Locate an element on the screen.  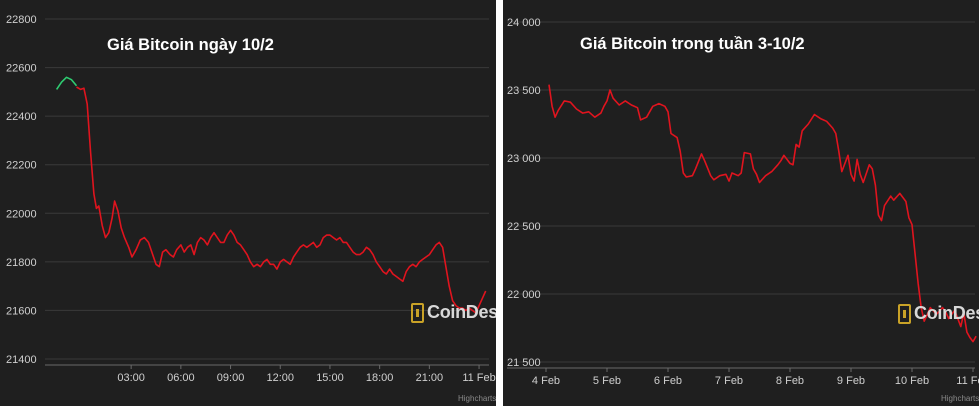
x-tick-label: 21:00 is located at coordinates (430, 378).